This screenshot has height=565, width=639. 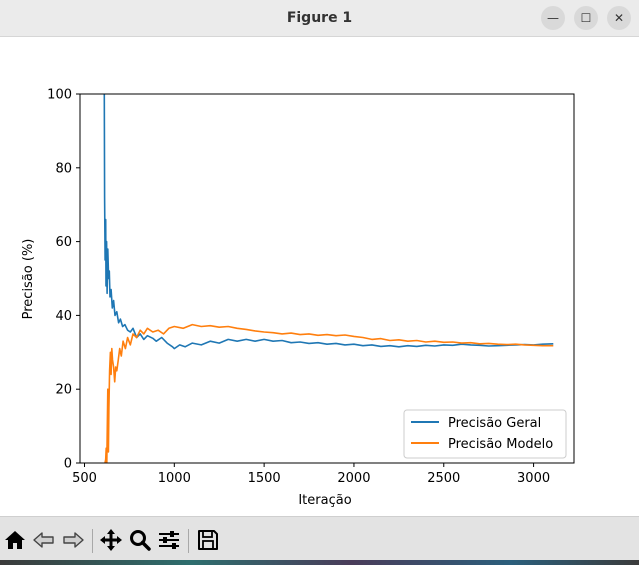 What do you see at coordinates (63, 280) in the screenshot?
I see `y-ticks: 0 20 40 60 80 100` at bounding box center [63, 280].